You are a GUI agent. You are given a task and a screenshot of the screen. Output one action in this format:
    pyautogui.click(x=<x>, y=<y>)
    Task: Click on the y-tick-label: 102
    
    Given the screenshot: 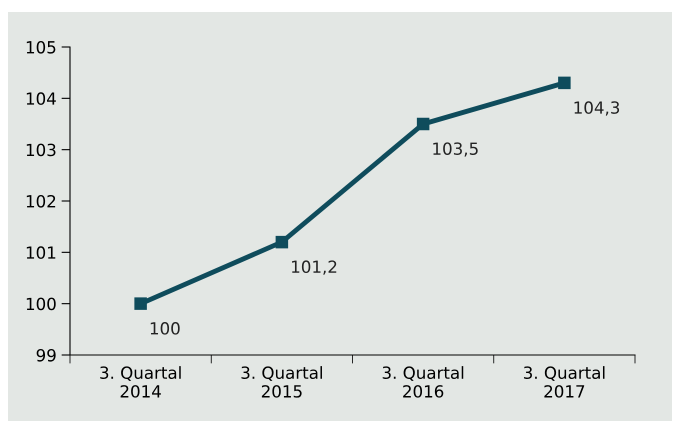 What is the action you would take?
    pyautogui.click(x=41, y=201)
    